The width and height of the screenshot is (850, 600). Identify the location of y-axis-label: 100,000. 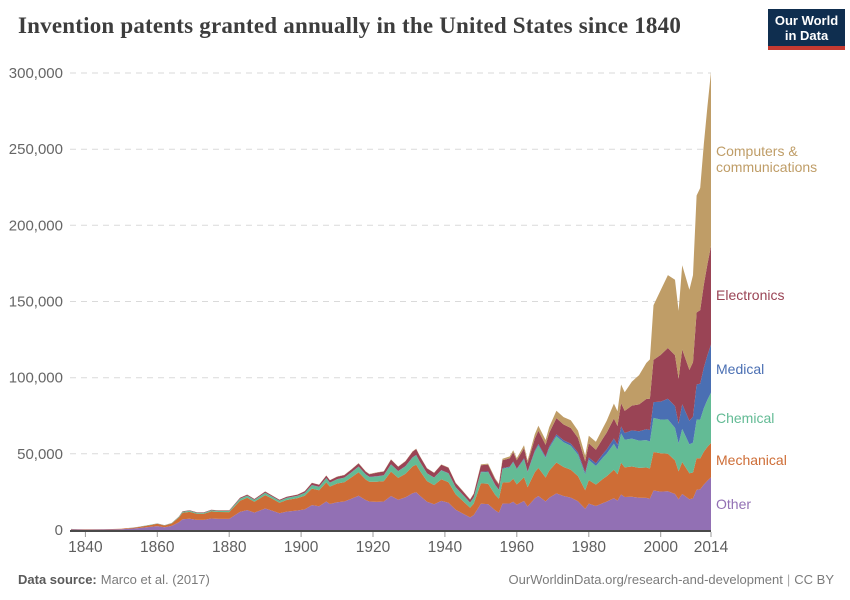
(36, 378).